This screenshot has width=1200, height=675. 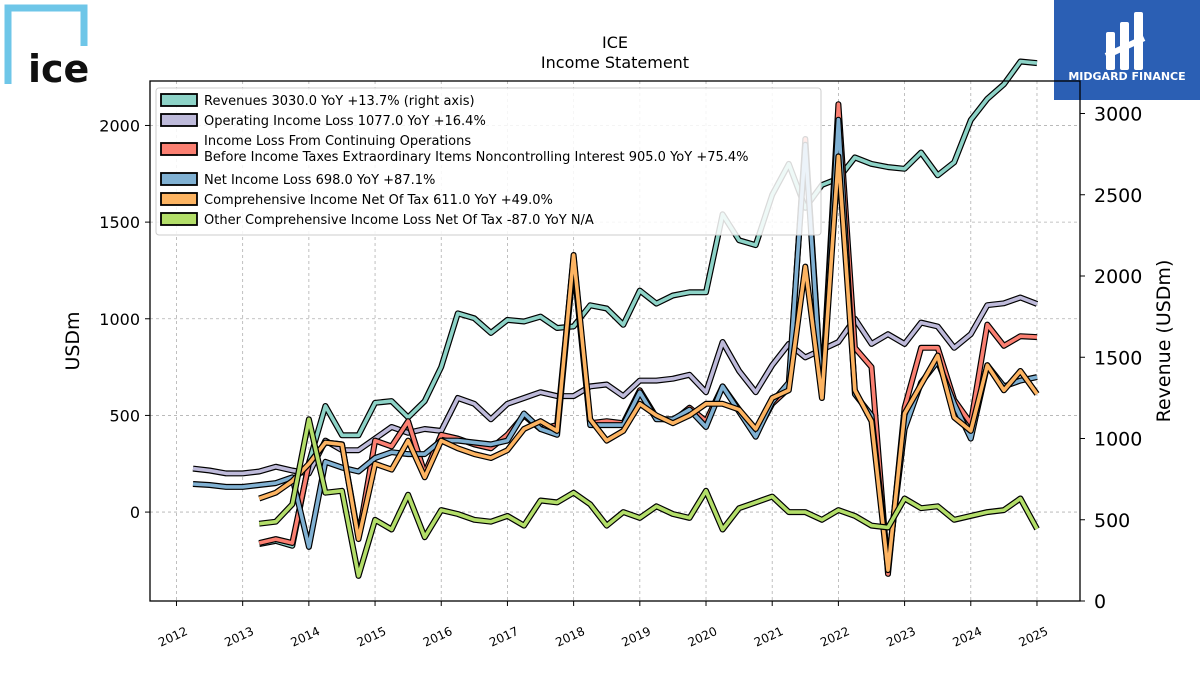 I want to click on chart-title: ICE, so click(x=615, y=42).